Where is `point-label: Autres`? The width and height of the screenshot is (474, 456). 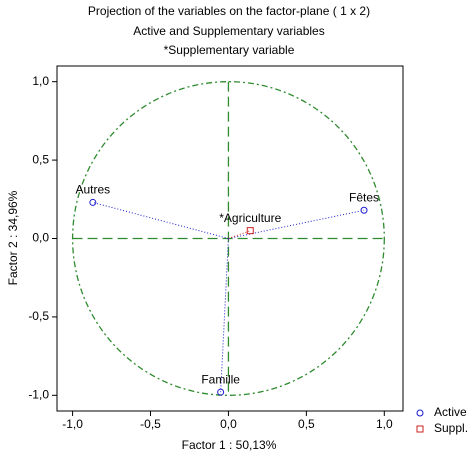
point-label: Autres is located at coordinates (93, 190).